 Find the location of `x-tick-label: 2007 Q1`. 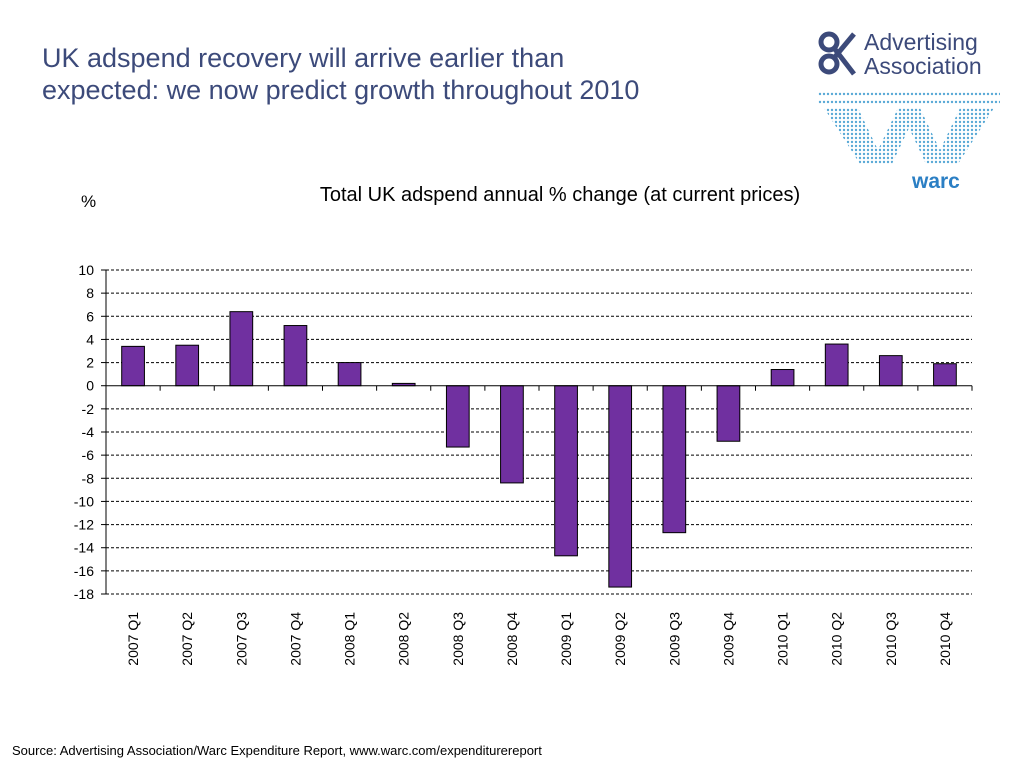

x-tick-label: 2007 Q1 is located at coordinates (133, 639).